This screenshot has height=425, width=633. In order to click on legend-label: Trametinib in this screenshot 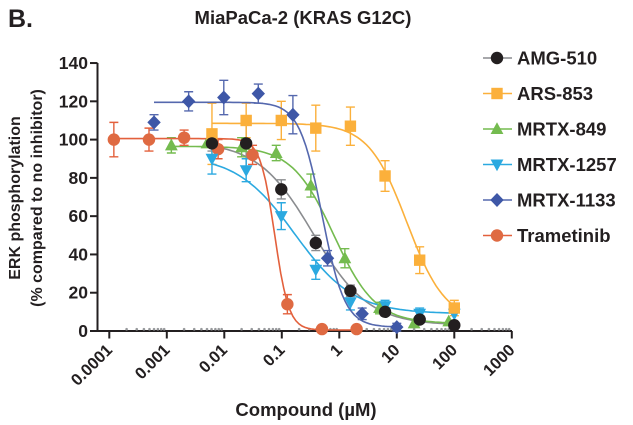, I will do `click(564, 235)`.